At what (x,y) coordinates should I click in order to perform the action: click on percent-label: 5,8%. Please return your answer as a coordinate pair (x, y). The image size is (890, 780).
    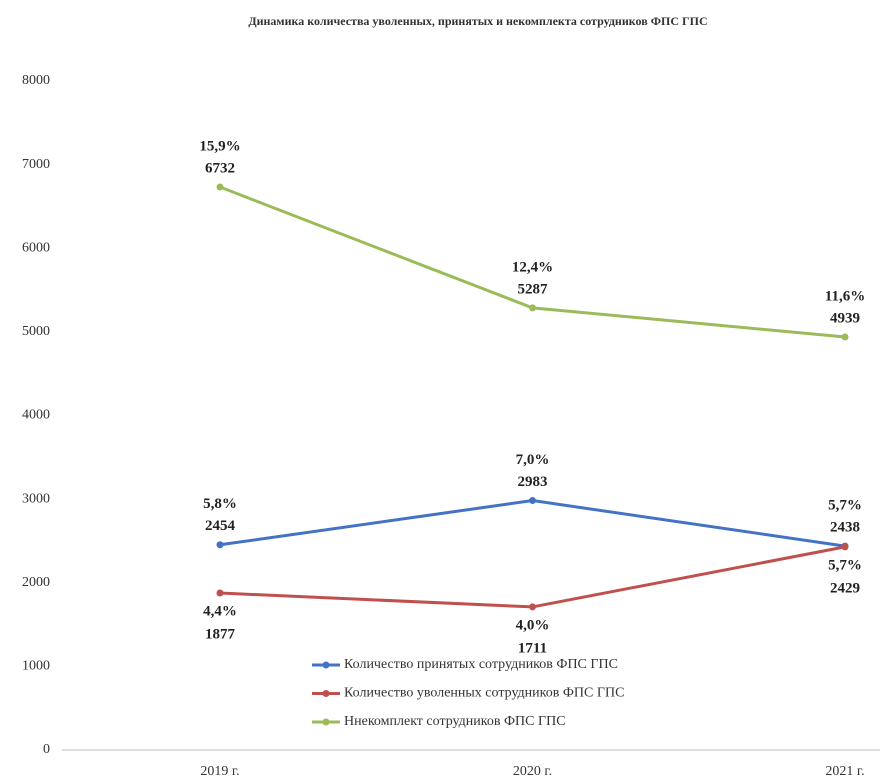
    Looking at the image, I should click on (220, 504).